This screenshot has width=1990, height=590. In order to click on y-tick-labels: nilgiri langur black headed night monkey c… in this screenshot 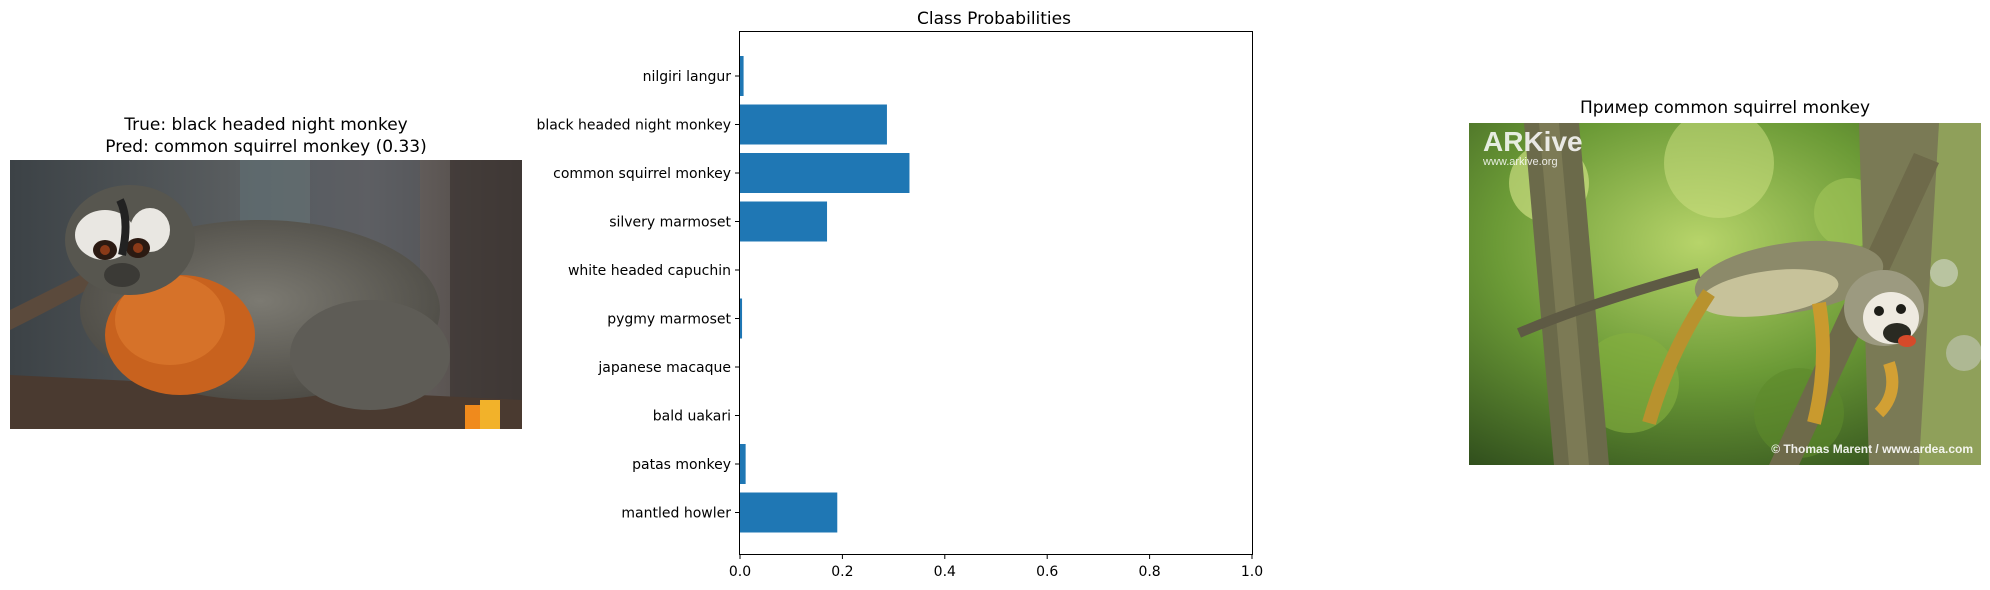, I will do `click(638, 295)`.